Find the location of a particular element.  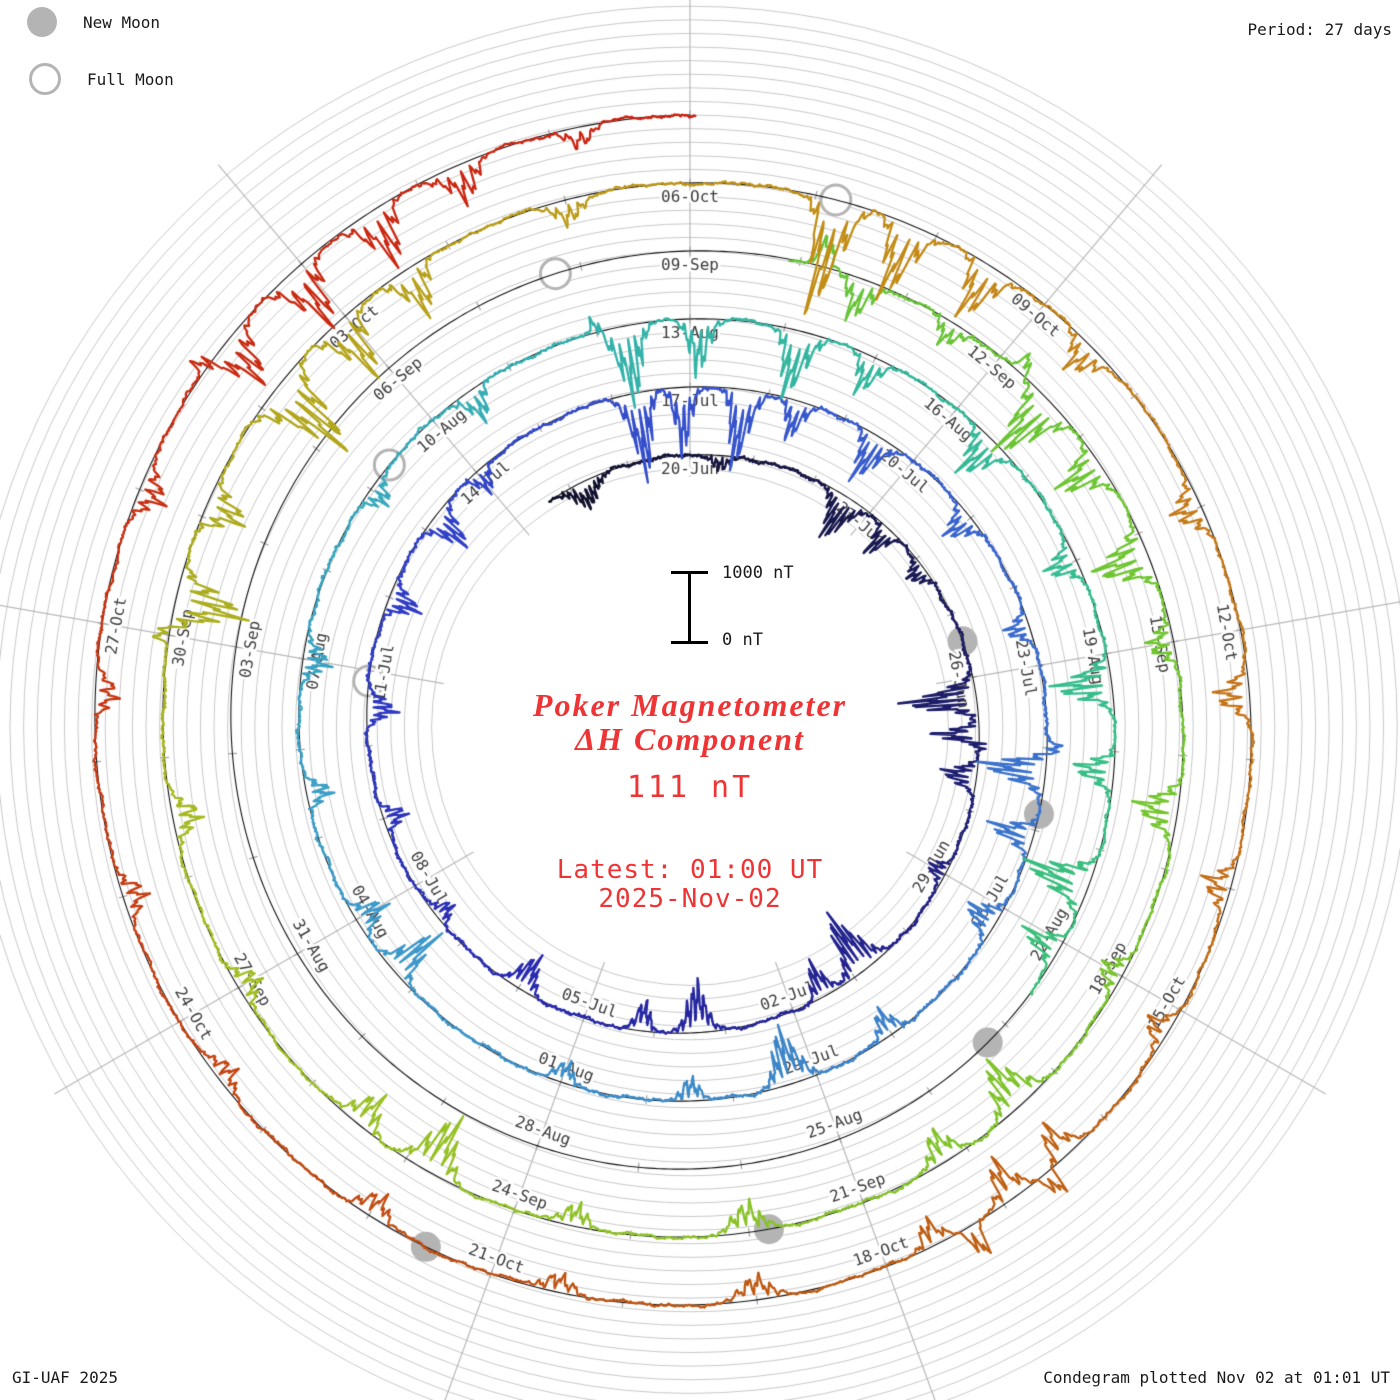

legend-full-moon: Full Moon is located at coordinates (101, 79).